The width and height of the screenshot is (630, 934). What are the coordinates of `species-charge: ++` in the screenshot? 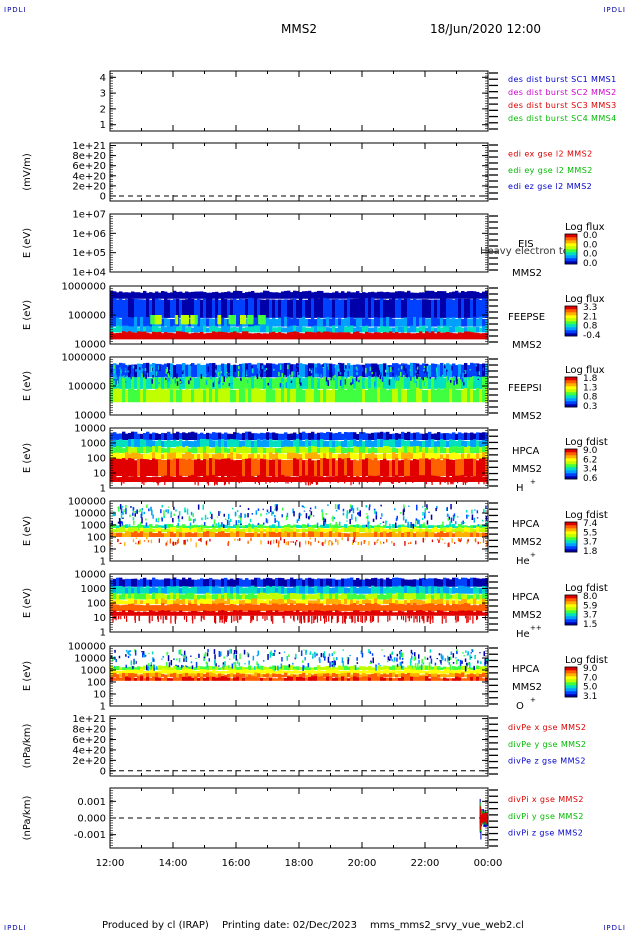 It's located at (536, 628).